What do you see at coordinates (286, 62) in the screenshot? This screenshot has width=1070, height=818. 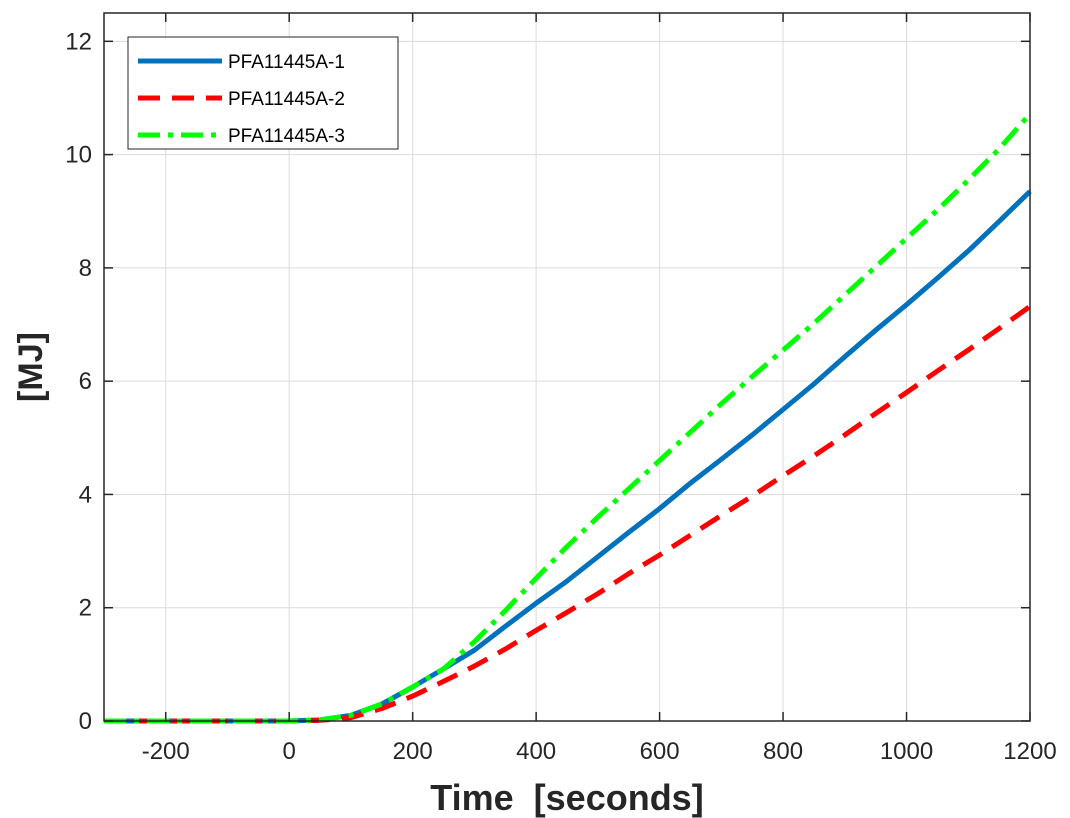 I see `legend-label-1: PFA11445A-1` at bounding box center [286, 62].